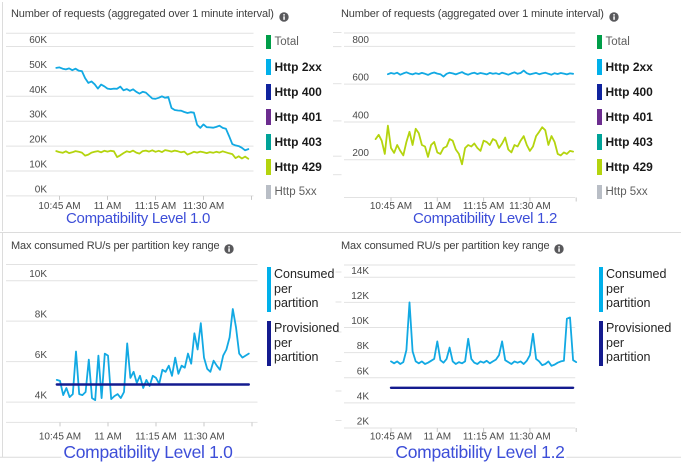 The height and width of the screenshot is (463, 681). I want to click on y-axis-labels: 60K 50K 40K 30K 20K 10K 0K, so click(38, 115).